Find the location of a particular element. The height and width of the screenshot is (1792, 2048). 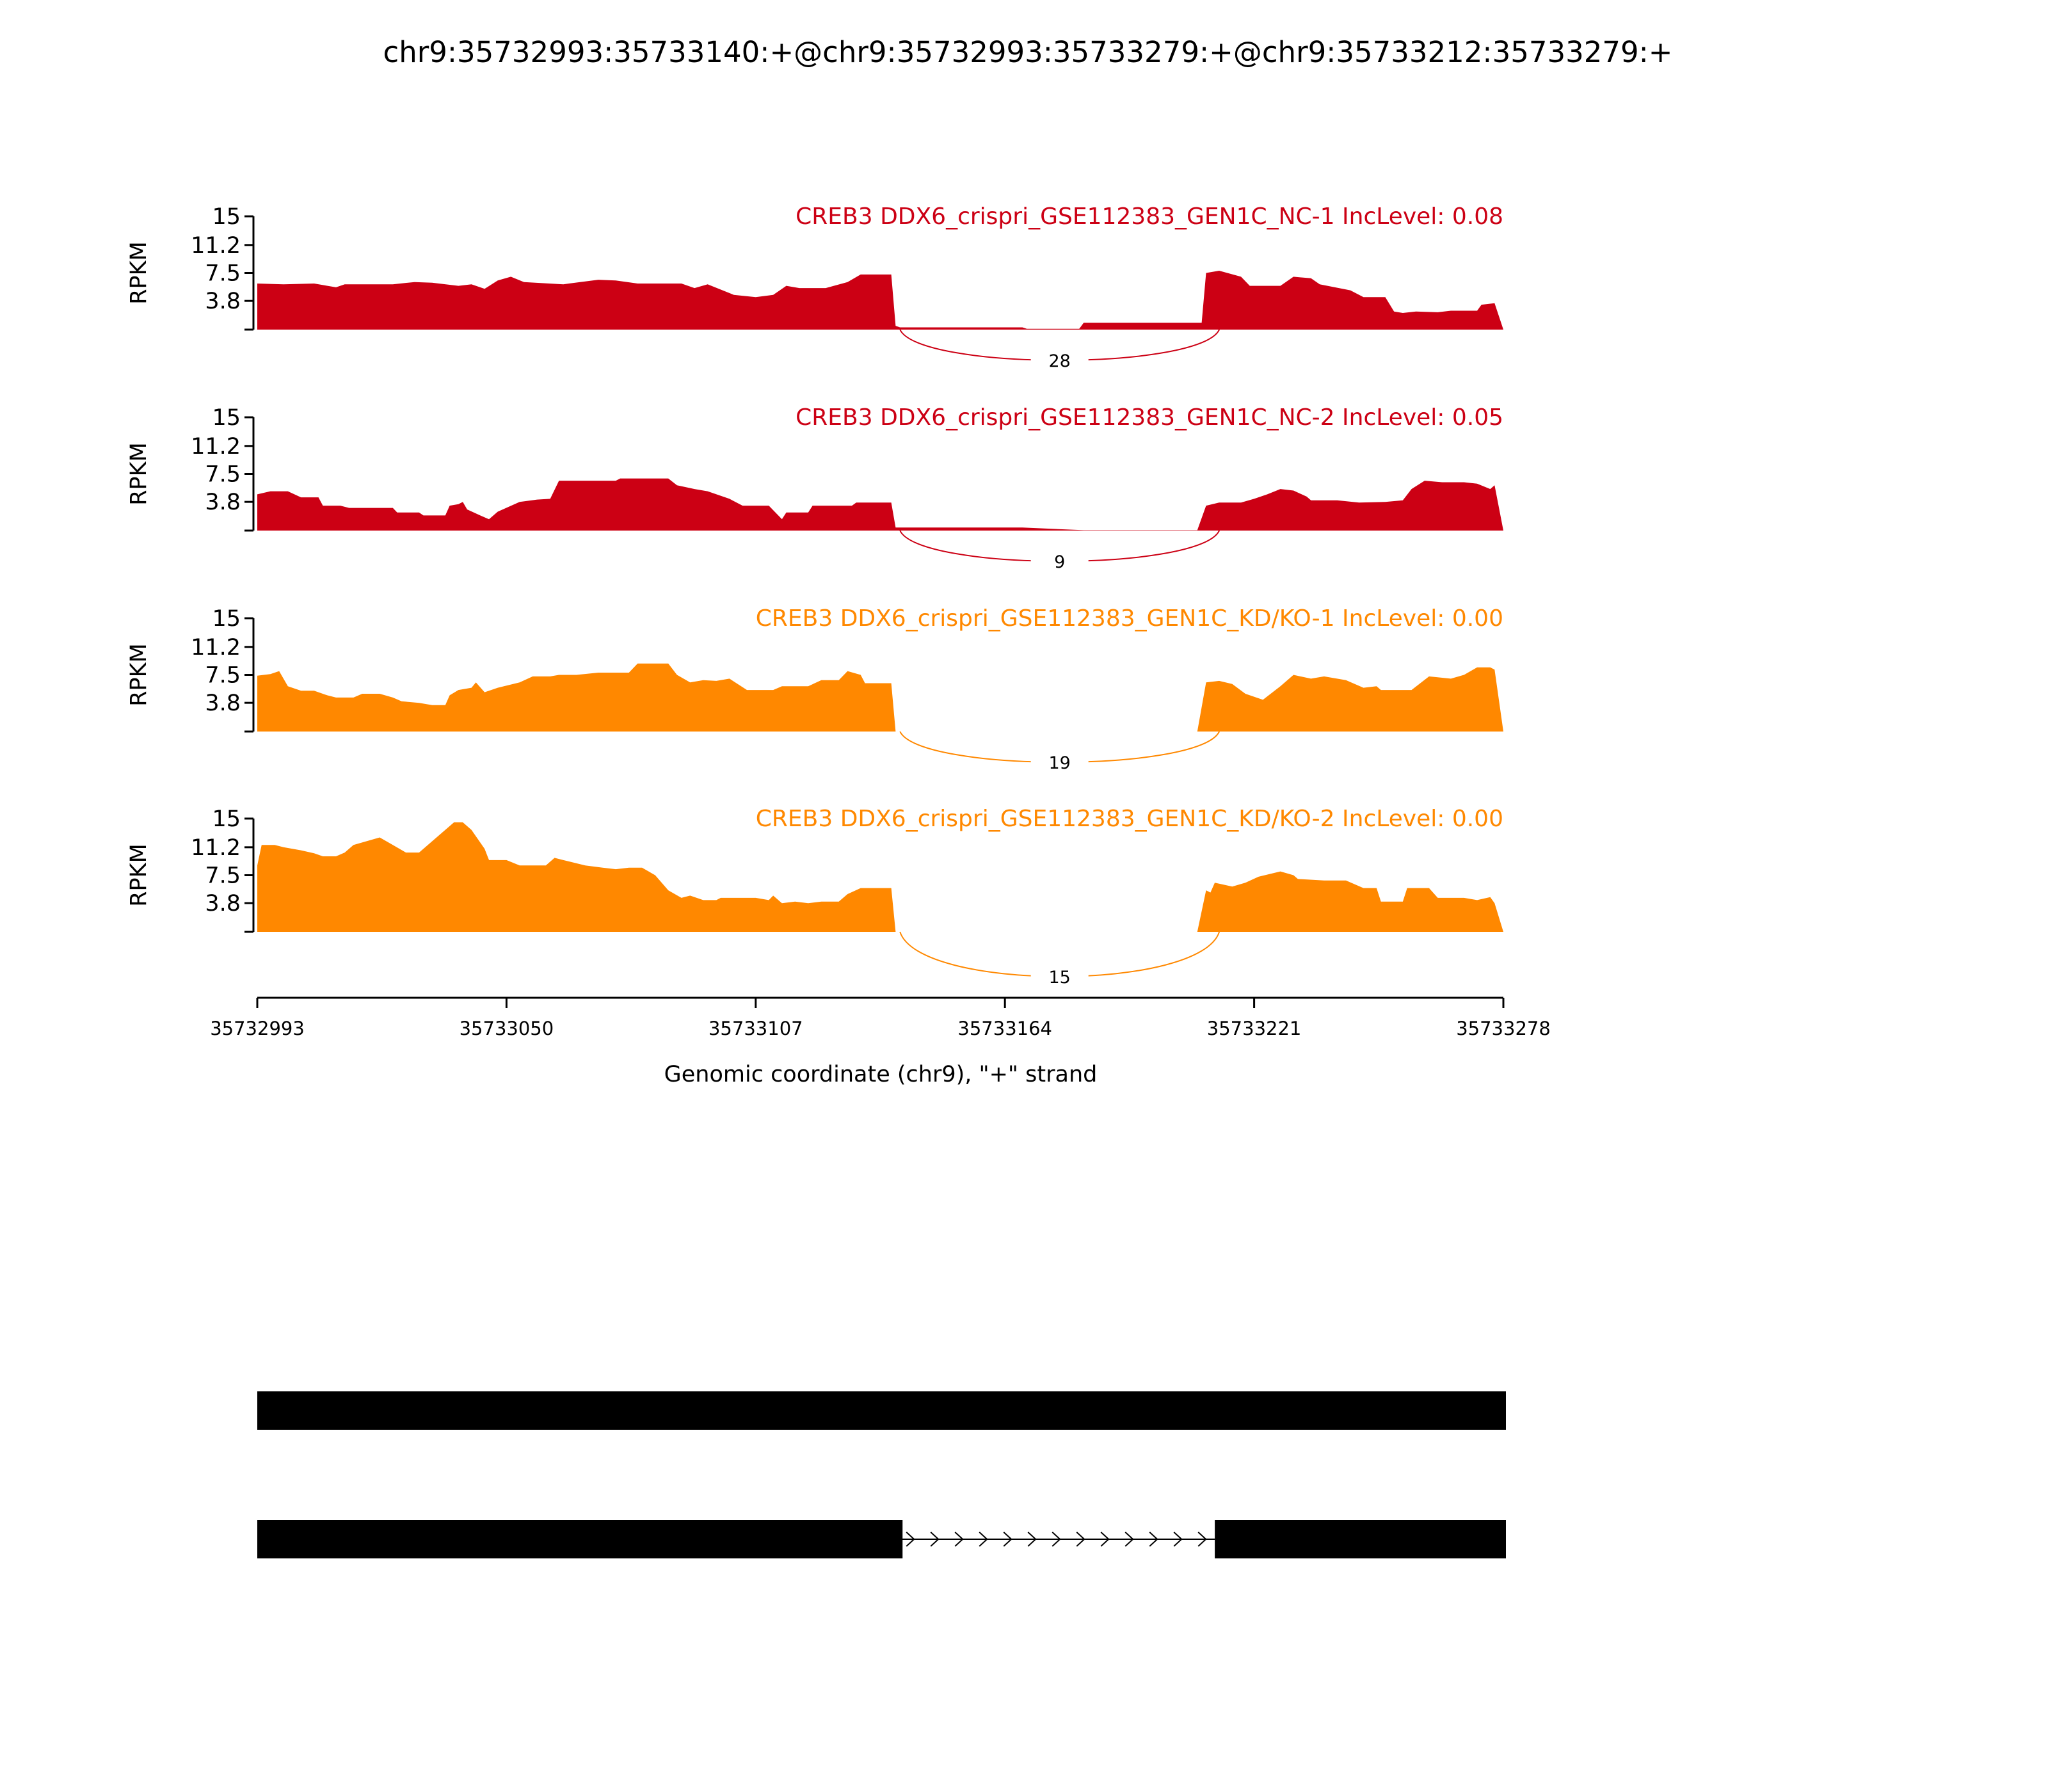

x-tick-label: 35733107 is located at coordinates (755, 1028).